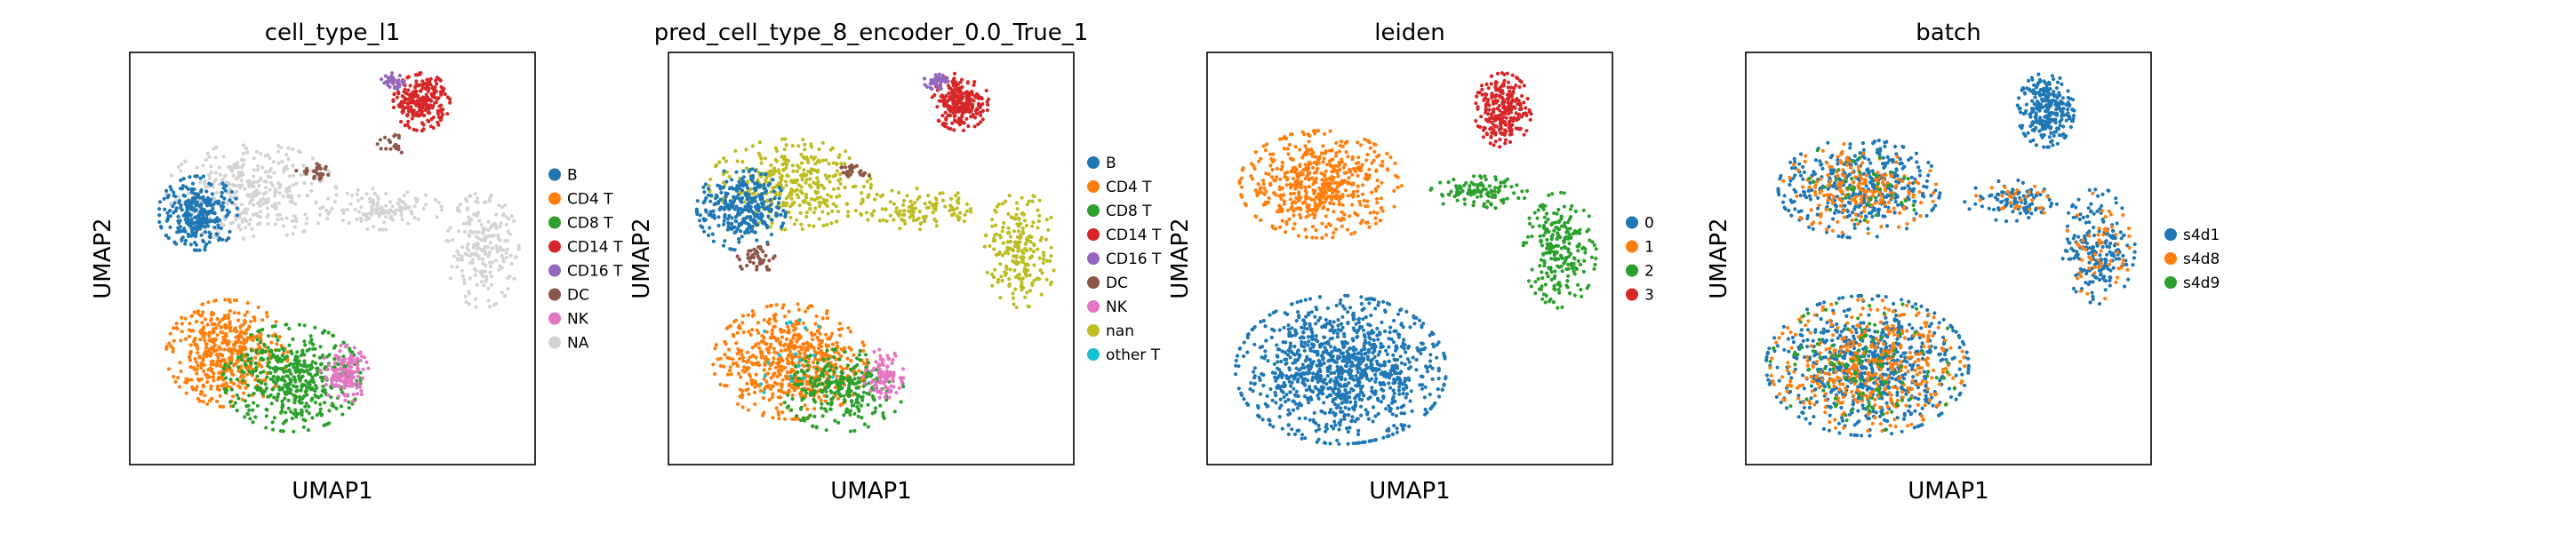  Describe the element at coordinates (554, 342) in the screenshot. I see `legend-marker` at that location.